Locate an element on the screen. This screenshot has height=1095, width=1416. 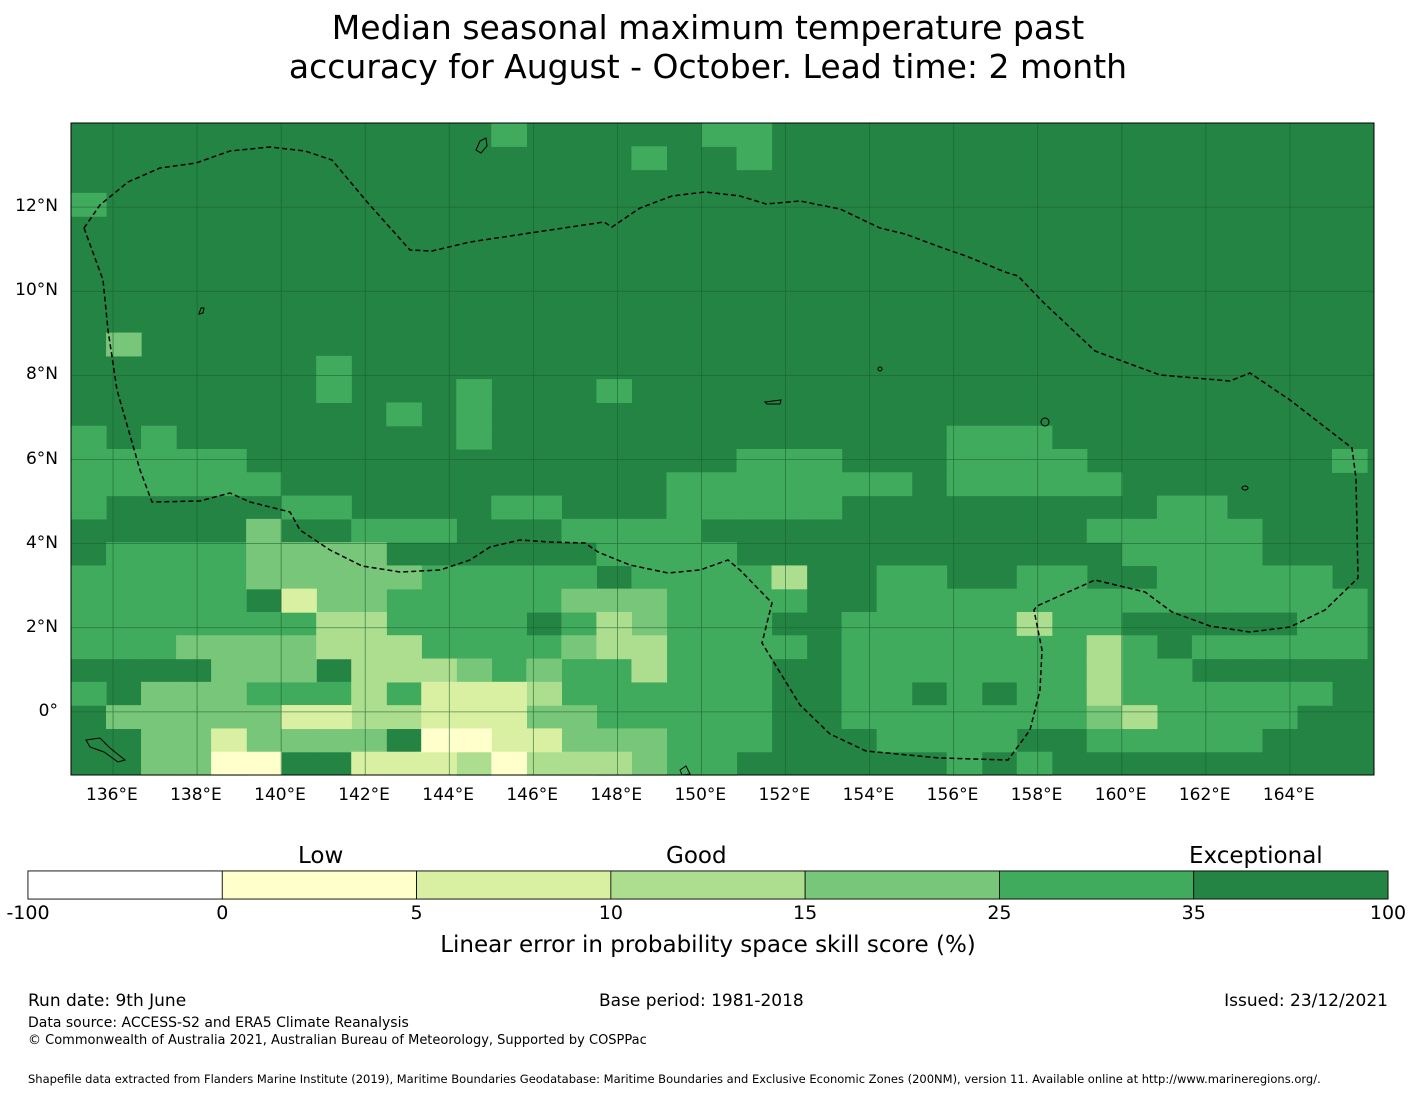
latitude-label: 0° is located at coordinates (48, 710).